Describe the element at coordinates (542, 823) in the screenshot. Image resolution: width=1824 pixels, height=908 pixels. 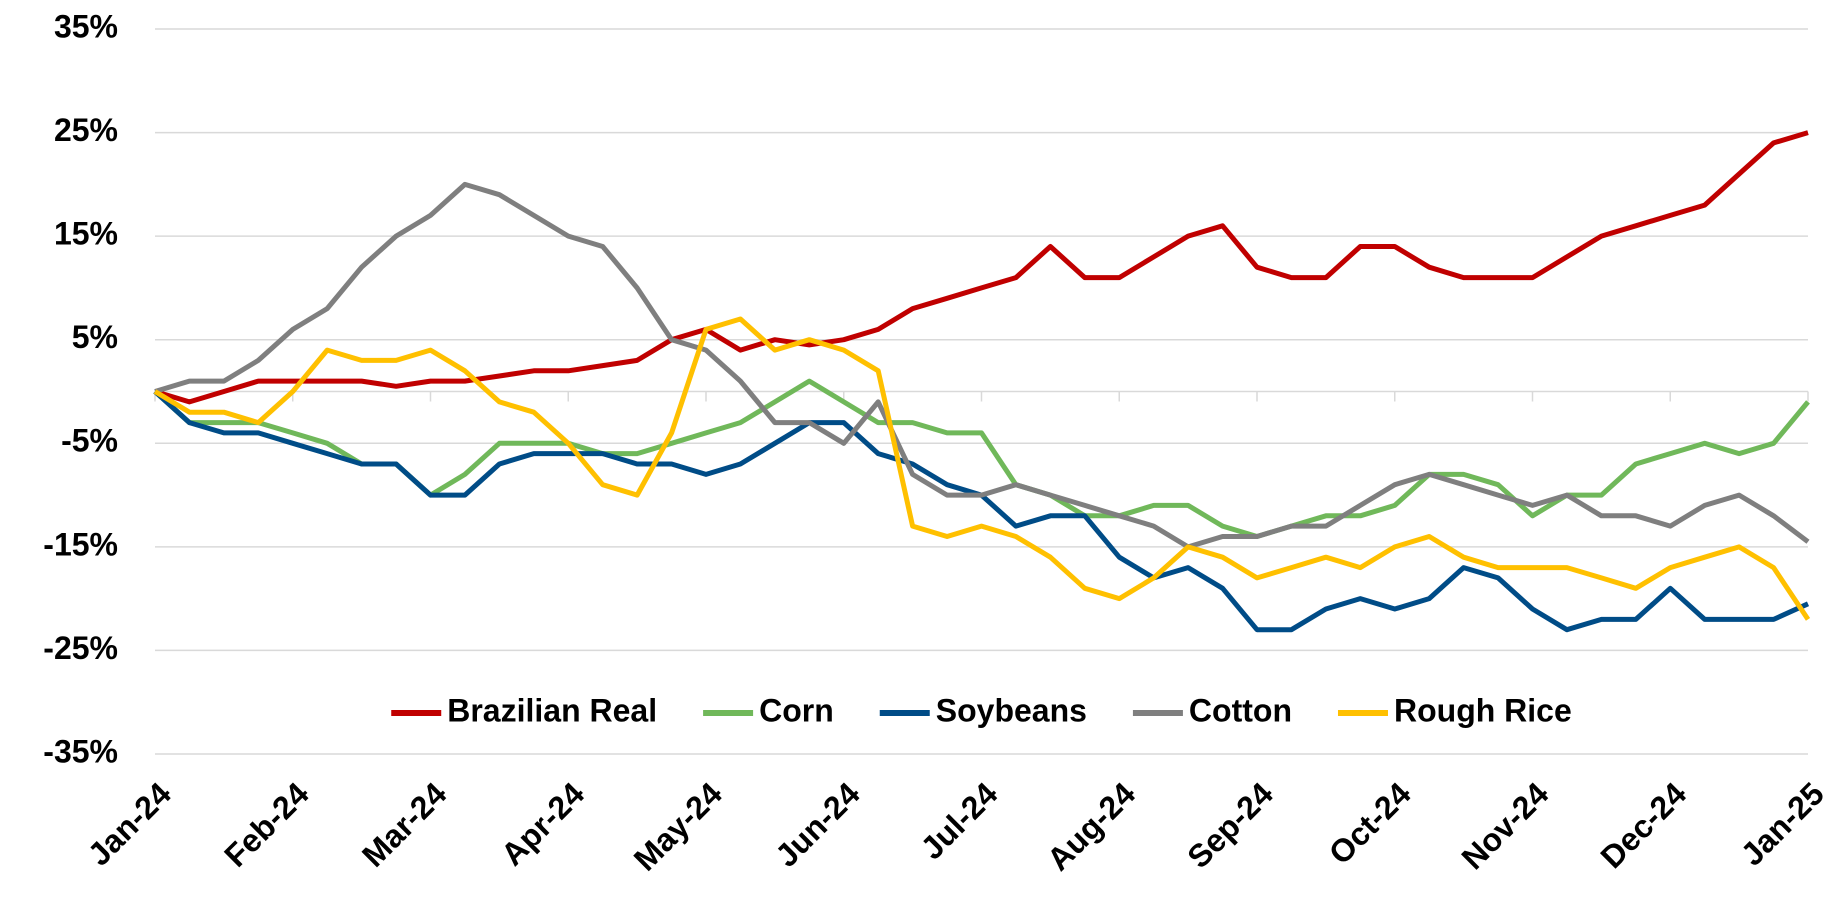
I see `x-tick-label: Apr-24` at that location.